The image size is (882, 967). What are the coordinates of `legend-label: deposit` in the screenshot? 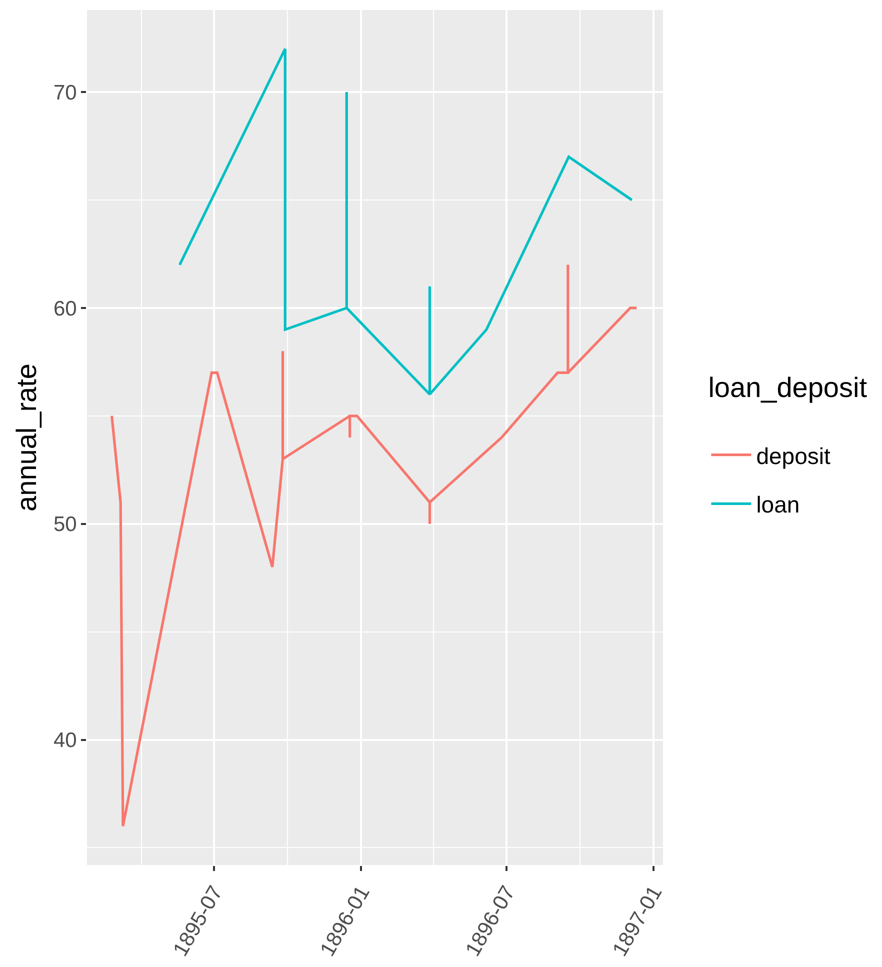 It's located at (793, 455).